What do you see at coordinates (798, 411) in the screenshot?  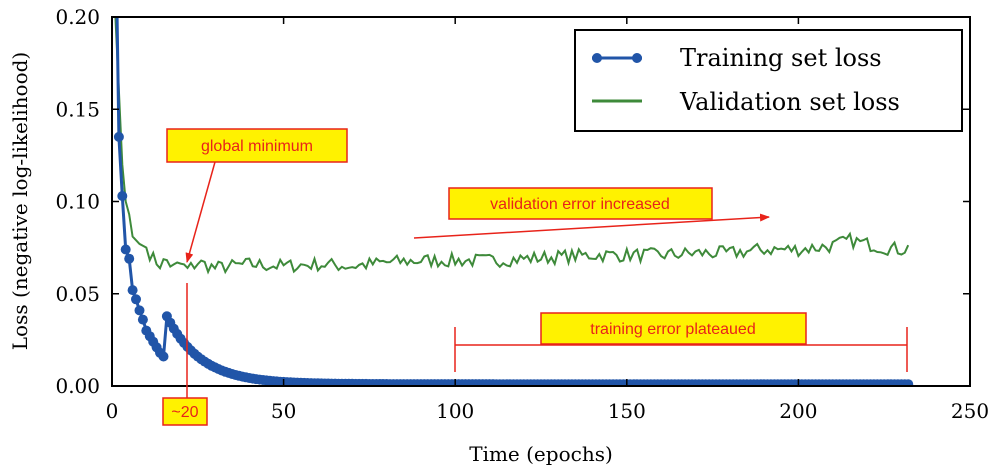 I see `x-tick-label: 200` at bounding box center [798, 411].